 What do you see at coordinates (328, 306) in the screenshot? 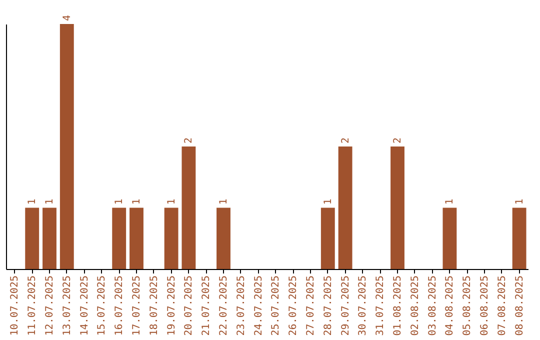
I see `x-tick-label: 28.07.2025` at bounding box center [328, 306].